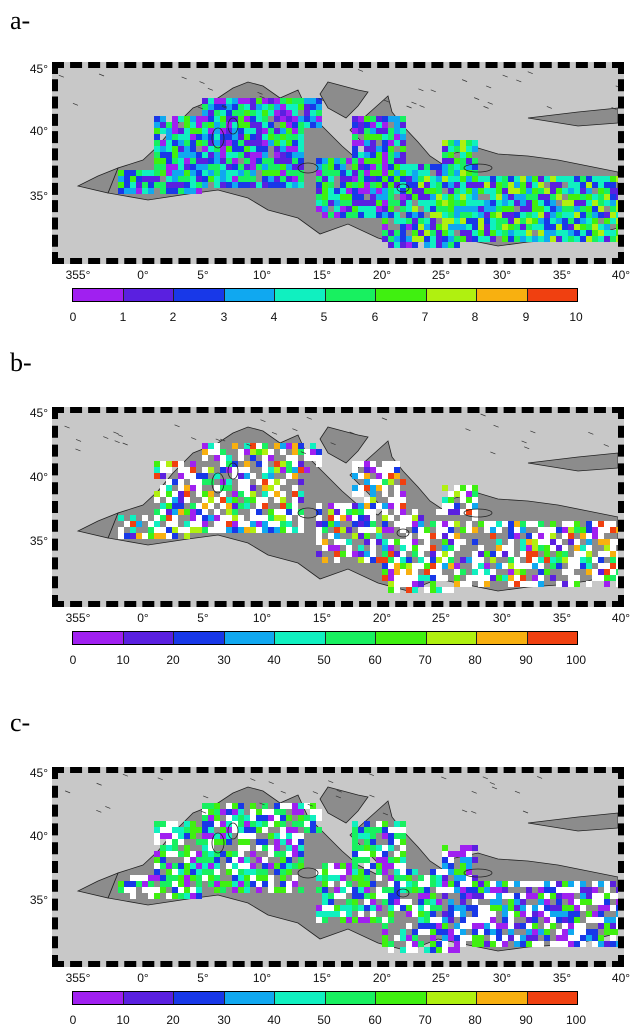 Image resolution: width=633 pixels, height=1031 pixels. Describe the element at coordinates (322, 618) in the screenshot. I see `lon-label: 15°` at that location.